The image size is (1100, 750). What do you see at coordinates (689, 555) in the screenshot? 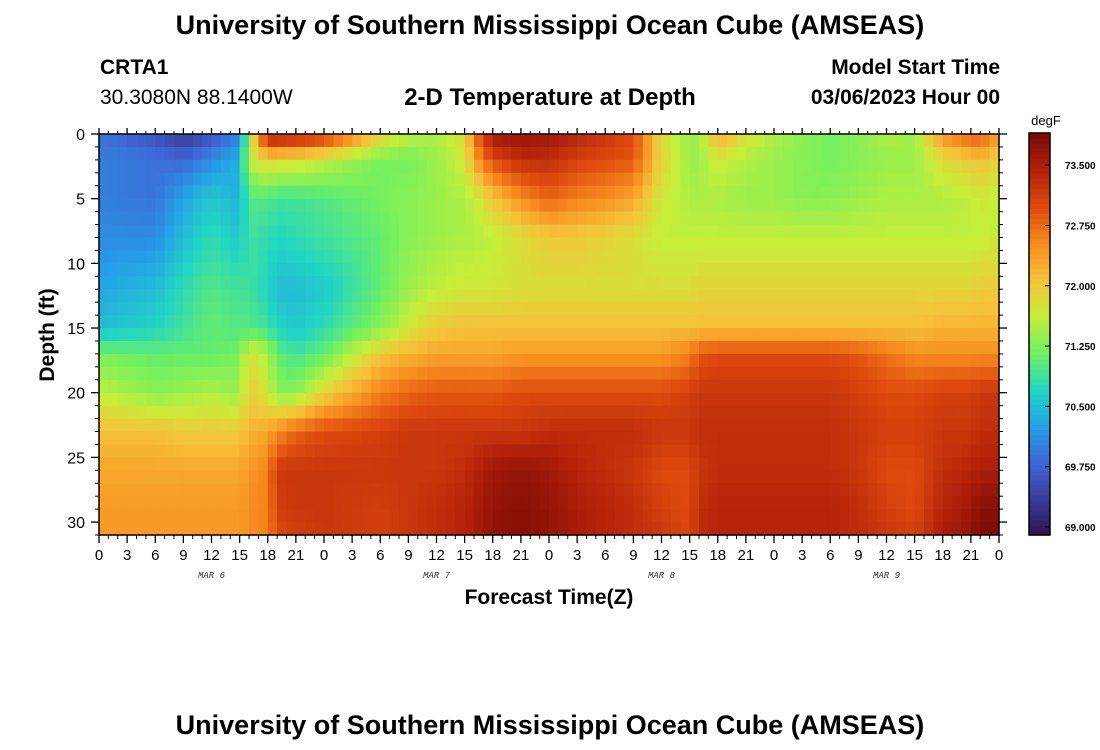
I see `x-tick-label: 15` at bounding box center [689, 555].